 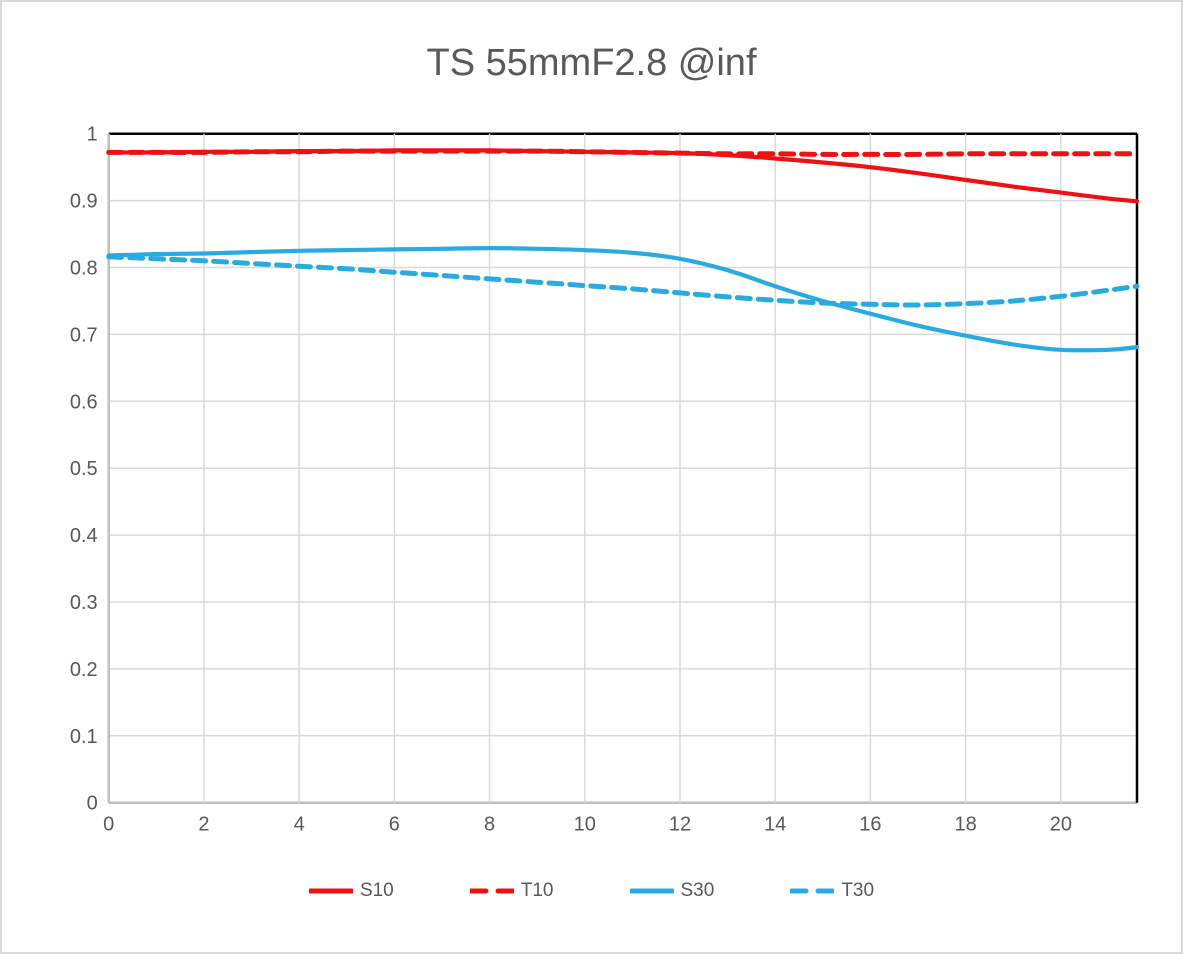 I want to click on y-tick-label: 0.9, so click(x=84, y=202).